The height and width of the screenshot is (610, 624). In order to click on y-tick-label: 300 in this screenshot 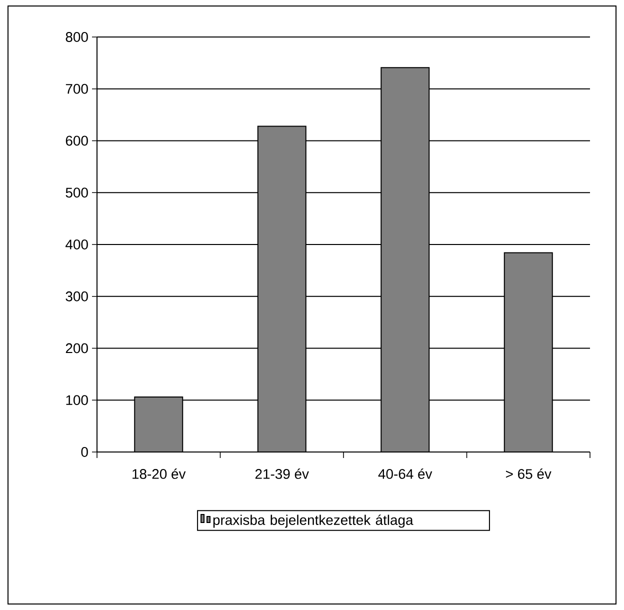, I will do `click(77, 296)`.